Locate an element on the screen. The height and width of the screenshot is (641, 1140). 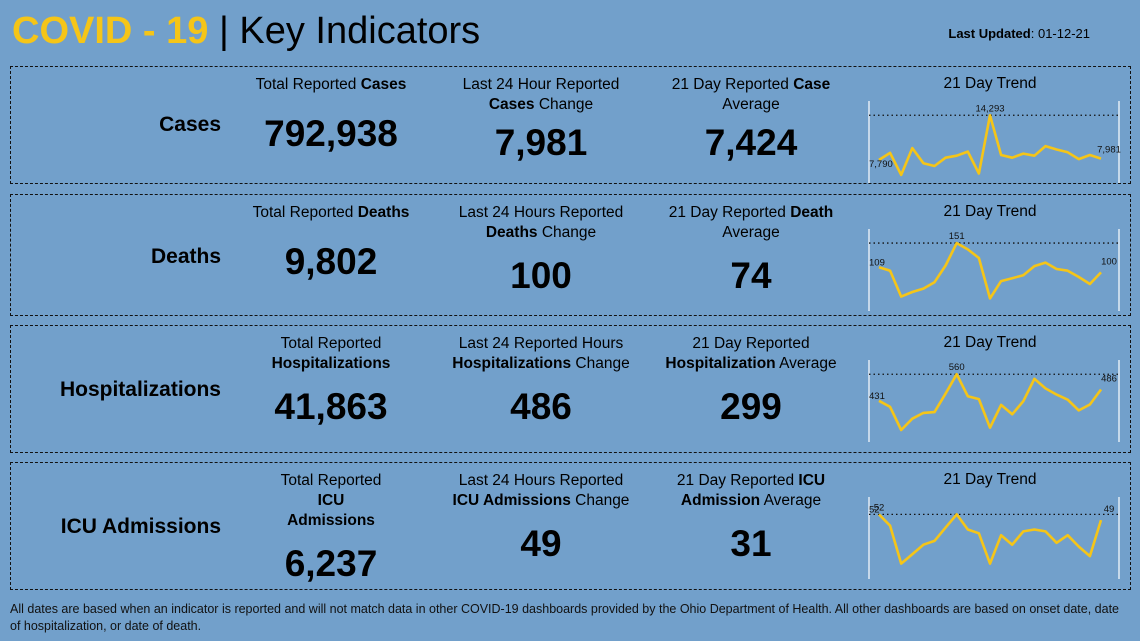
page-title: COVID - 19 | Key Indicators is located at coordinates (246, 31).